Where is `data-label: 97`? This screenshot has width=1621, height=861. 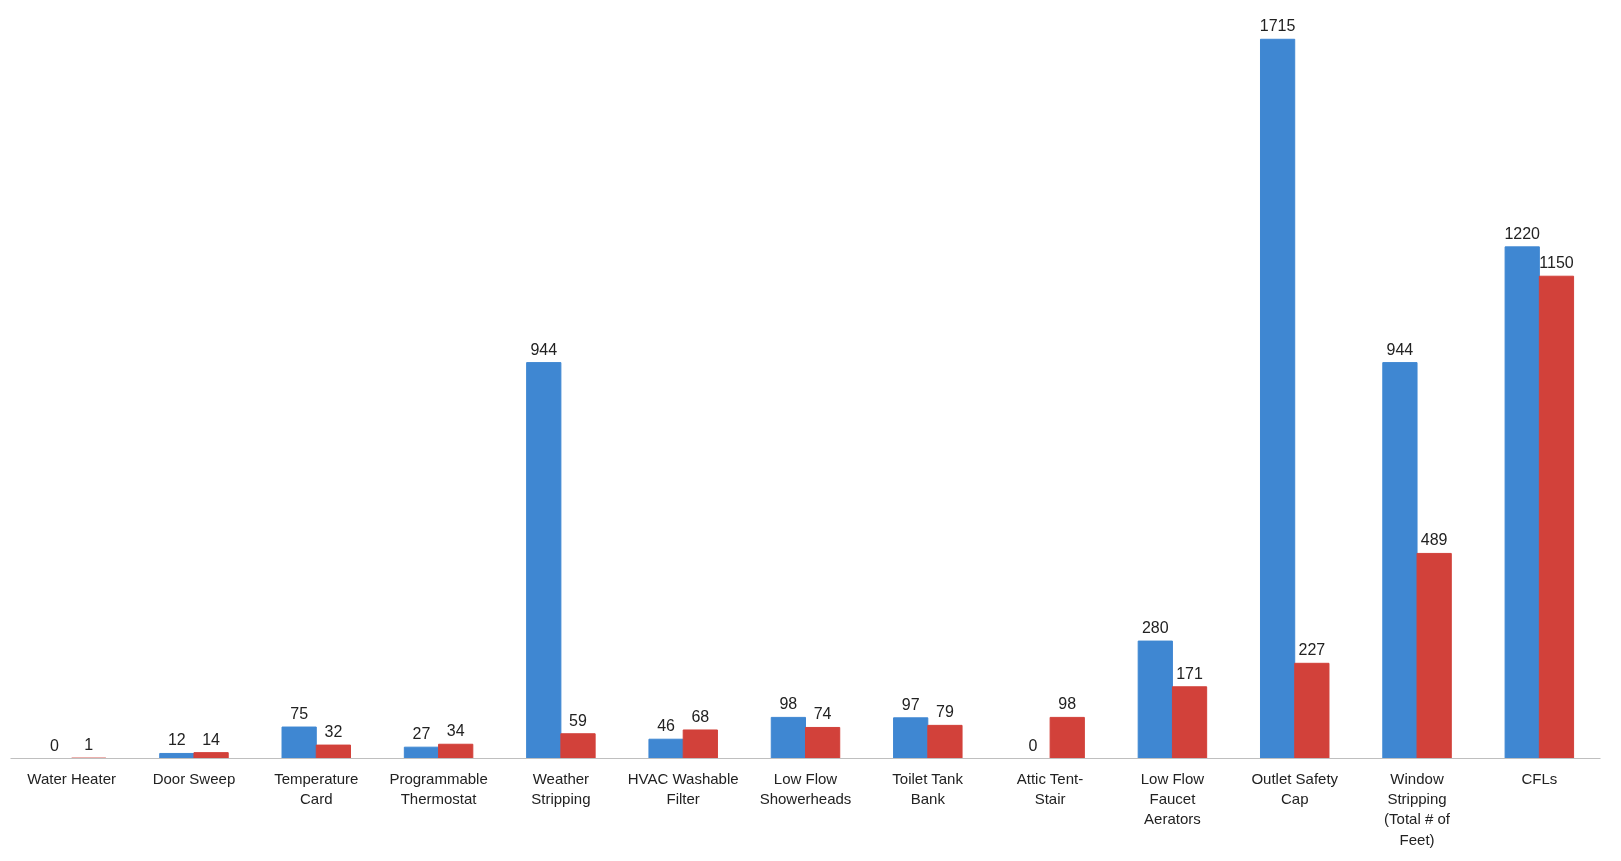
data-label: 97 is located at coordinates (910, 704).